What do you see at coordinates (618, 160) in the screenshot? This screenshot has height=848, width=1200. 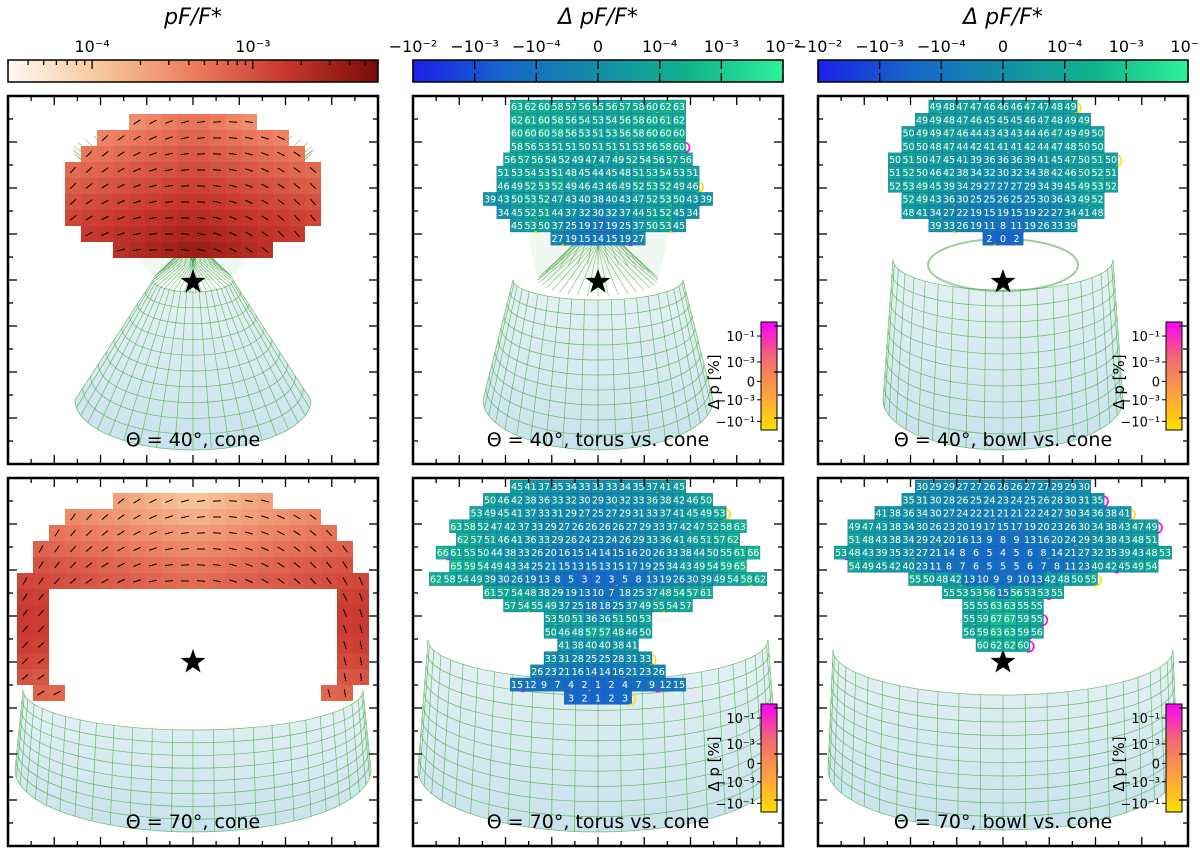 I see `delta-value: 49` at bounding box center [618, 160].